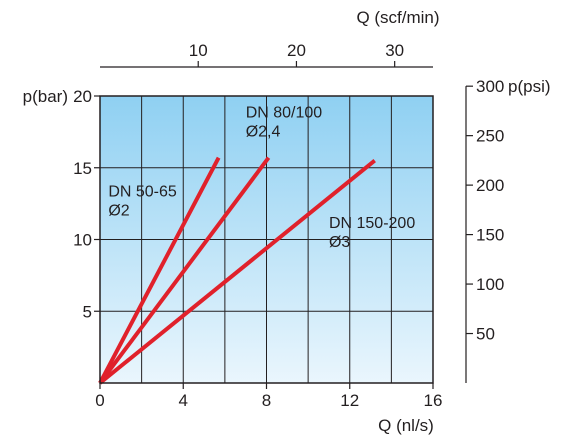 The width and height of the screenshot is (584, 444). Describe the element at coordinates (263, 132) in the screenshot. I see `annotation-line: Ø2,4` at that location.